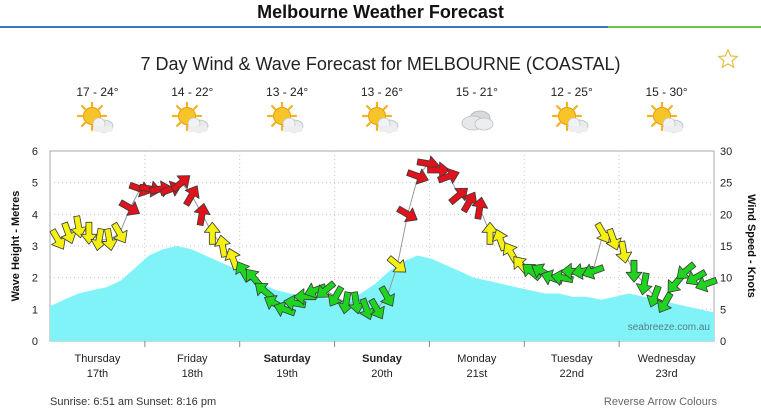  Describe the element at coordinates (381, 374) in the screenshot. I see `x-day-date-label: 20th` at that location.